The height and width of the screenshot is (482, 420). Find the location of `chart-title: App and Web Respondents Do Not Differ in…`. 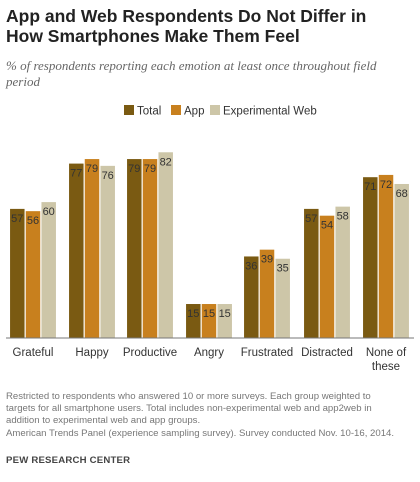

chart-title: App and Web Respondents Do Not Differ in… is located at coordinates (186, 26).